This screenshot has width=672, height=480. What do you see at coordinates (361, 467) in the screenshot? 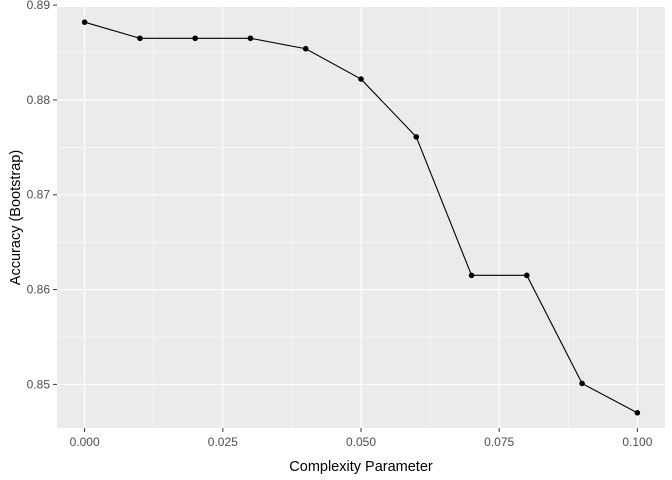
I see `x-axis-title: Complexity Parameter` at bounding box center [361, 467].